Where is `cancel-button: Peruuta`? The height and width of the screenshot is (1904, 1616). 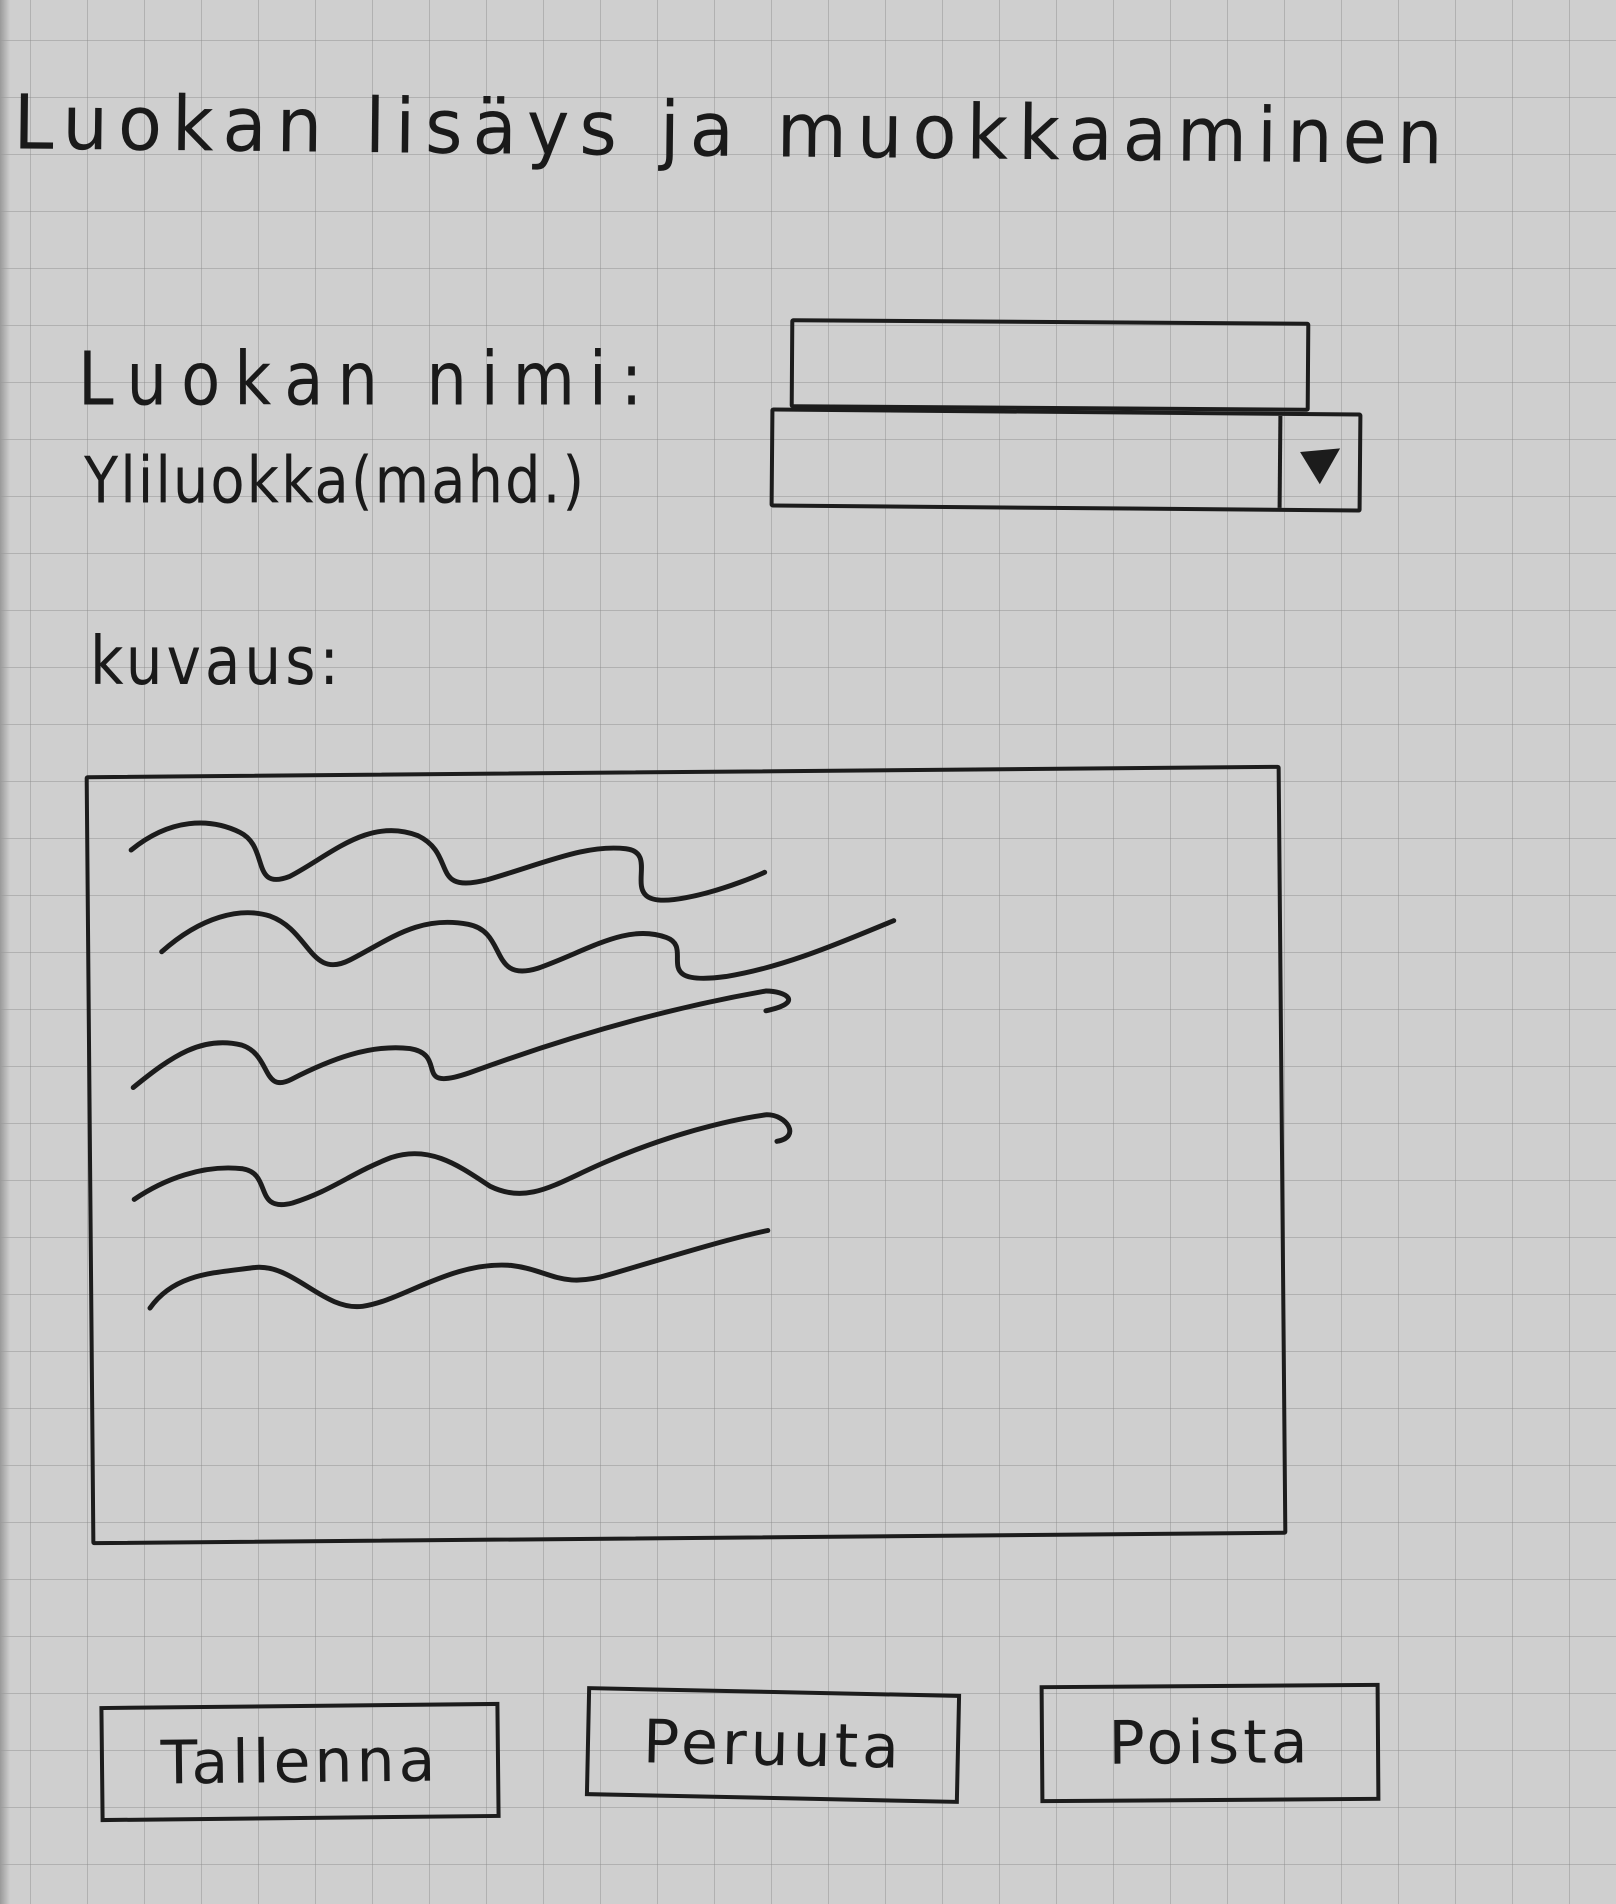 cancel-button: Peruuta is located at coordinates (773, 1745).